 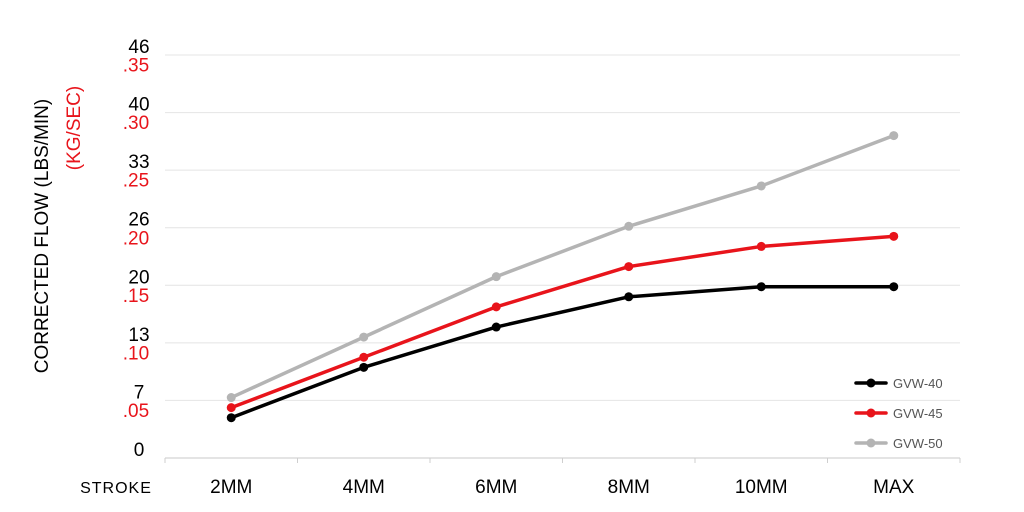 I want to click on y-secondary-tick-label: .20, so click(x=136, y=238).